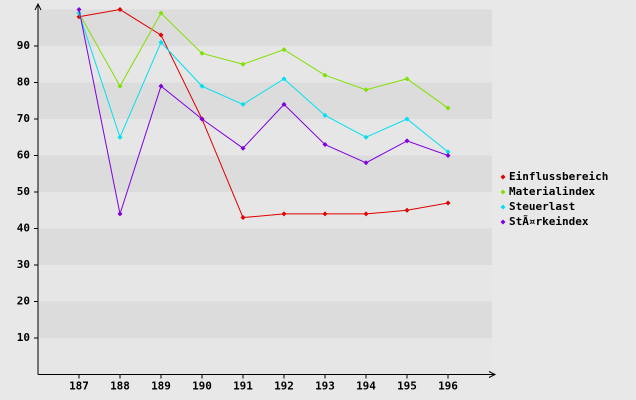 The height and width of the screenshot is (400, 636). What do you see at coordinates (552, 191) in the screenshot?
I see `legend-label: Materialindex` at bounding box center [552, 191].